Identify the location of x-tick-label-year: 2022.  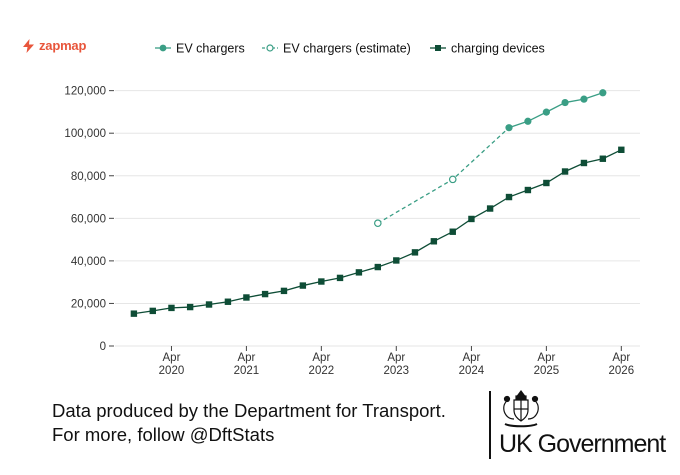
(322, 371).